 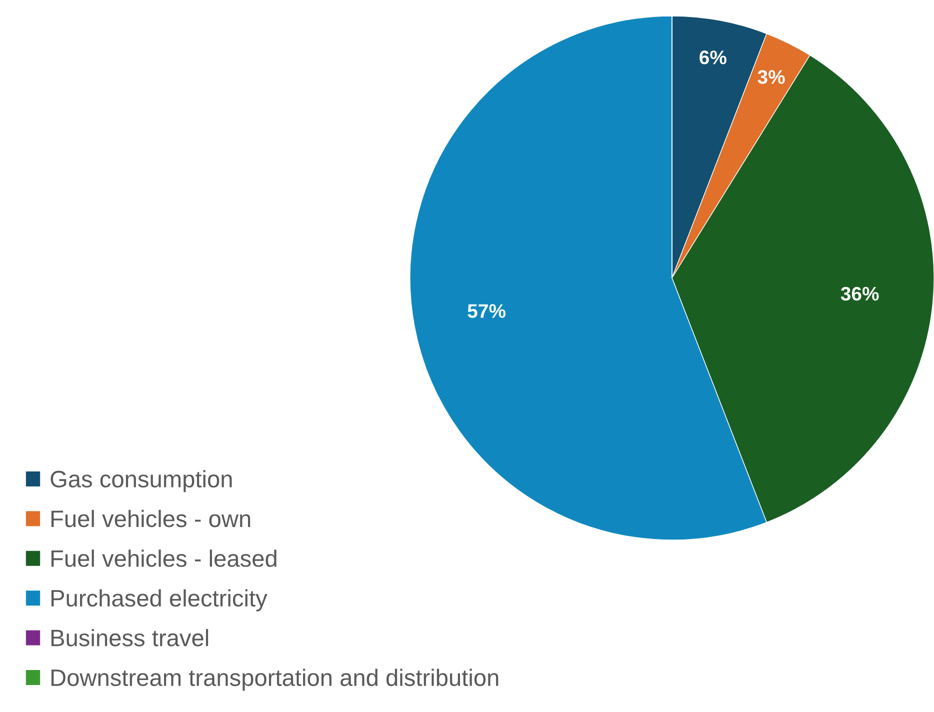 I want to click on legend-label: Fuel vehicles - leased, so click(x=163, y=558).